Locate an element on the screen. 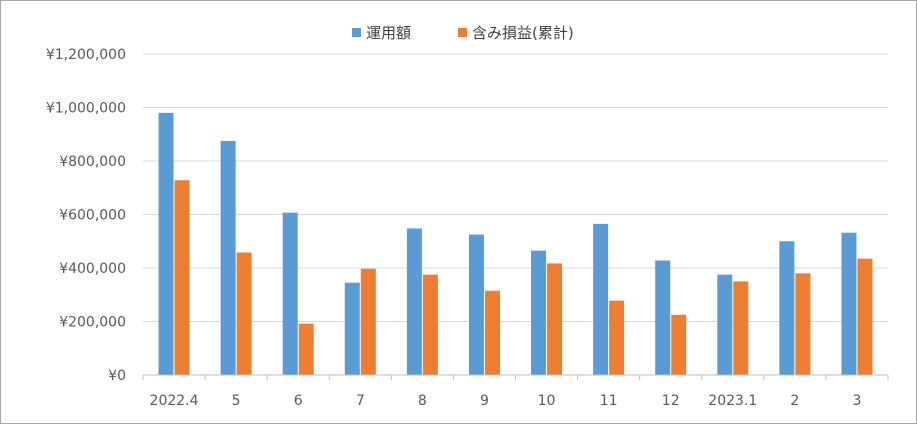 This screenshot has height=424, width=917. x-tick-label: 2023.1 is located at coordinates (732, 401).